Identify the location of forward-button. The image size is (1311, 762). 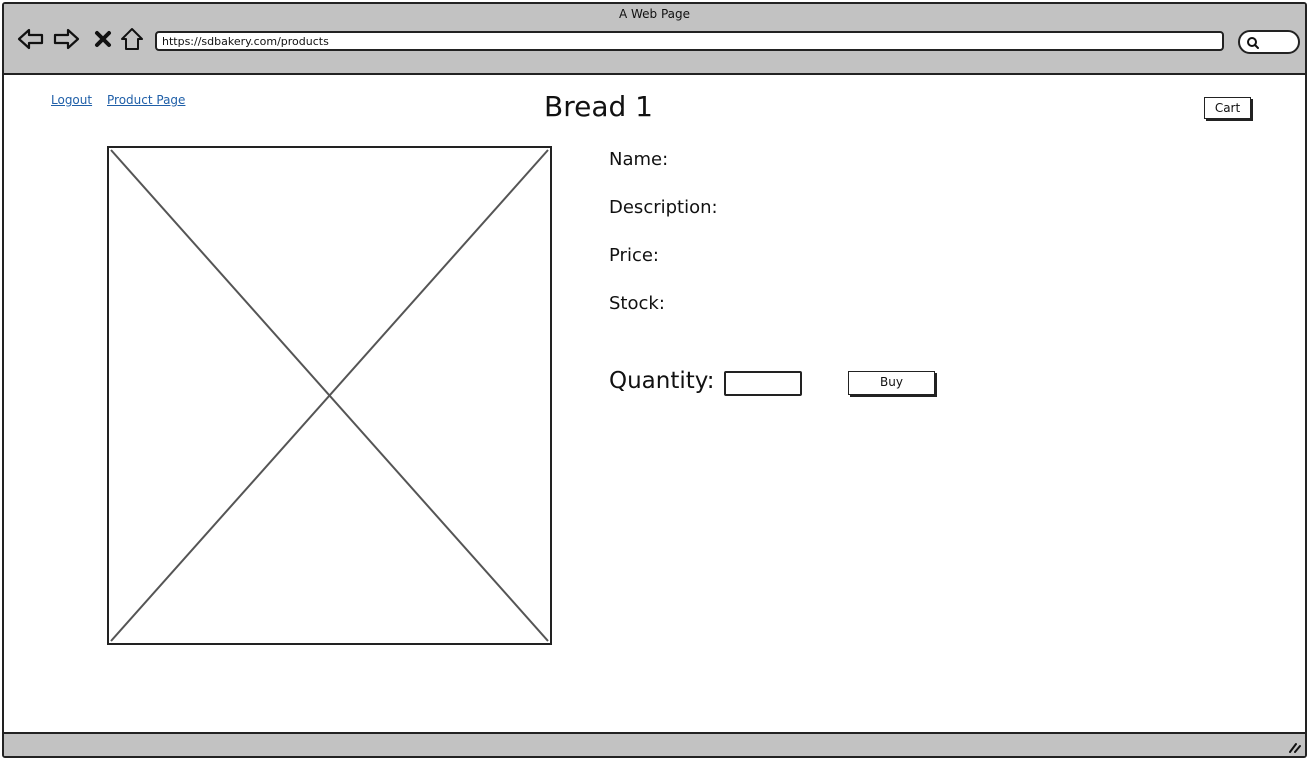
(66, 39).